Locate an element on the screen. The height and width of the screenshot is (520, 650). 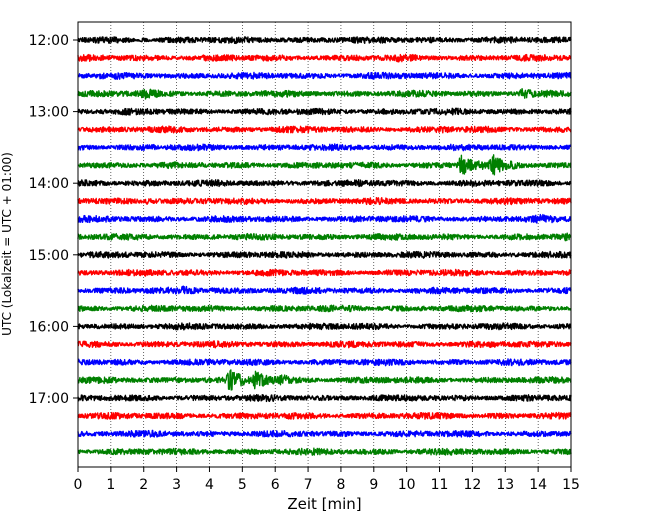
x-tick-label: 3 is located at coordinates (176, 485).